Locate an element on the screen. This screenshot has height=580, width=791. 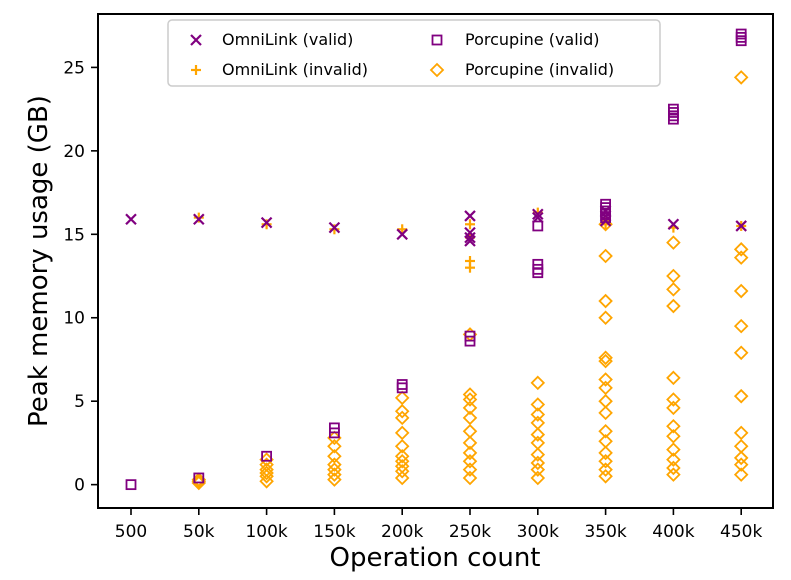
y-tick-label: 20 is located at coordinates (74, 152).